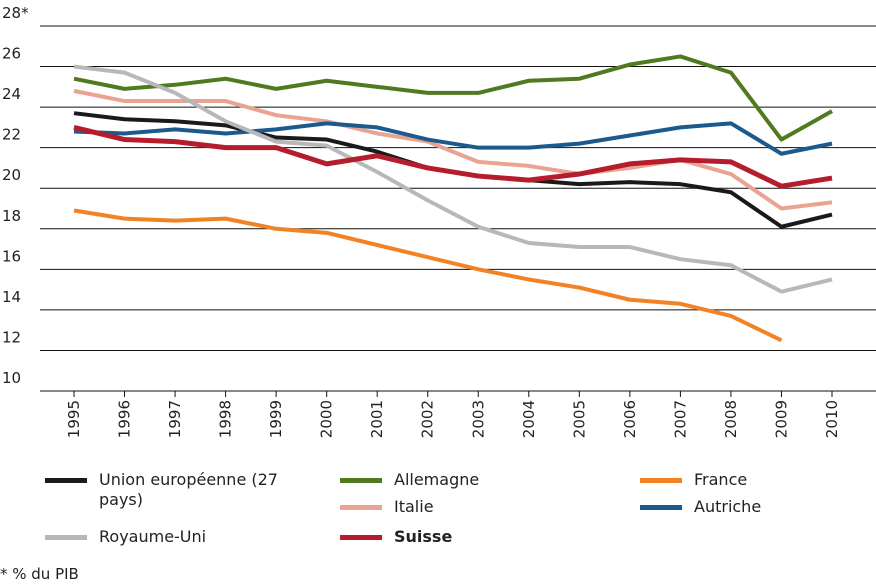  Describe the element at coordinates (39, 574) in the screenshot. I see `footnote: * % du PIB` at that location.